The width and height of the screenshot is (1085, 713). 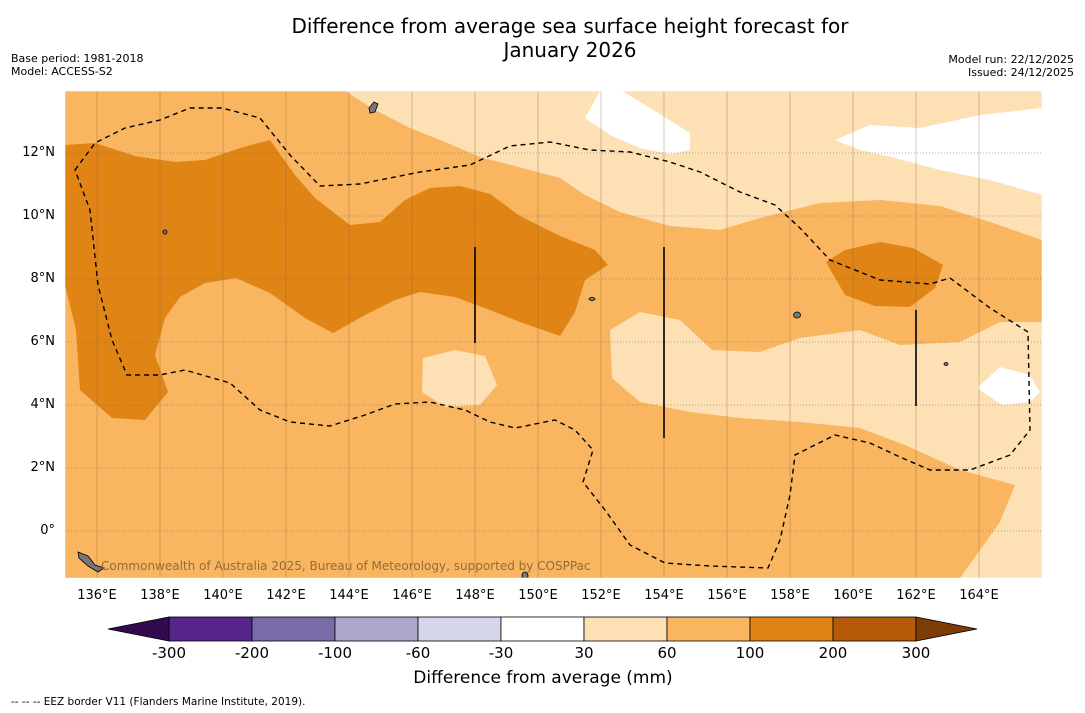 What do you see at coordinates (601, 595) in the screenshot?
I see `lon-label-152e: 152°E` at bounding box center [601, 595].